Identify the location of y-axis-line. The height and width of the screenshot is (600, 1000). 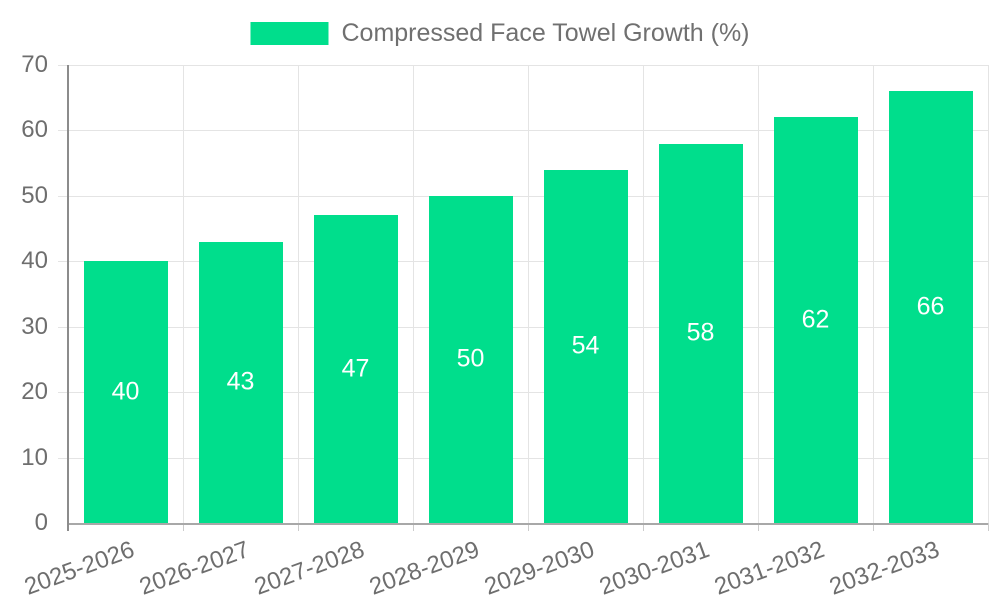
(68, 298).